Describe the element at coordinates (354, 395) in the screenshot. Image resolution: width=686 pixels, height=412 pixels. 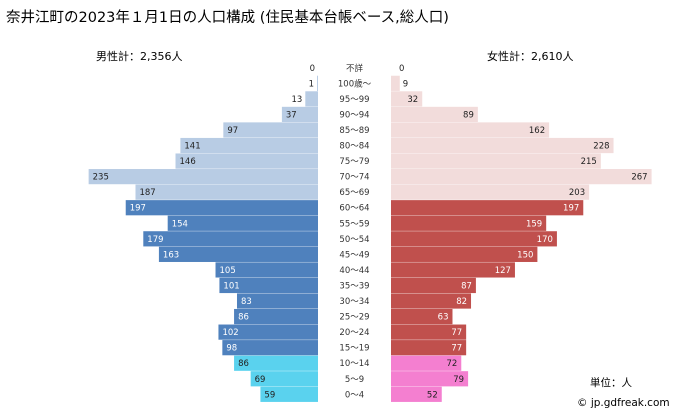
I see `age-label-21: 0～4` at that location.